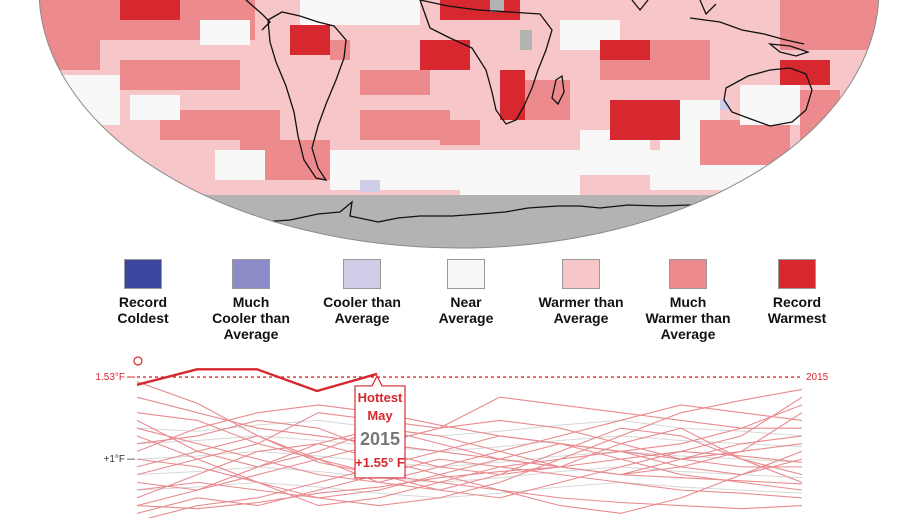  Describe the element at coordinates (251, 318) in the screenshot. I see `legend-label: Much Cooler than Average` at that location.